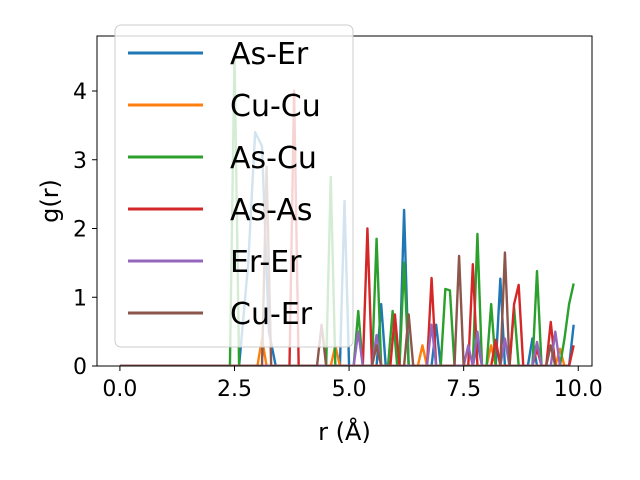 The image size is (640, 480). What do you see at coordinates (80, 367) in the screenshot?
I see `y-tick-label: 0` at bounding box center [80, 367].